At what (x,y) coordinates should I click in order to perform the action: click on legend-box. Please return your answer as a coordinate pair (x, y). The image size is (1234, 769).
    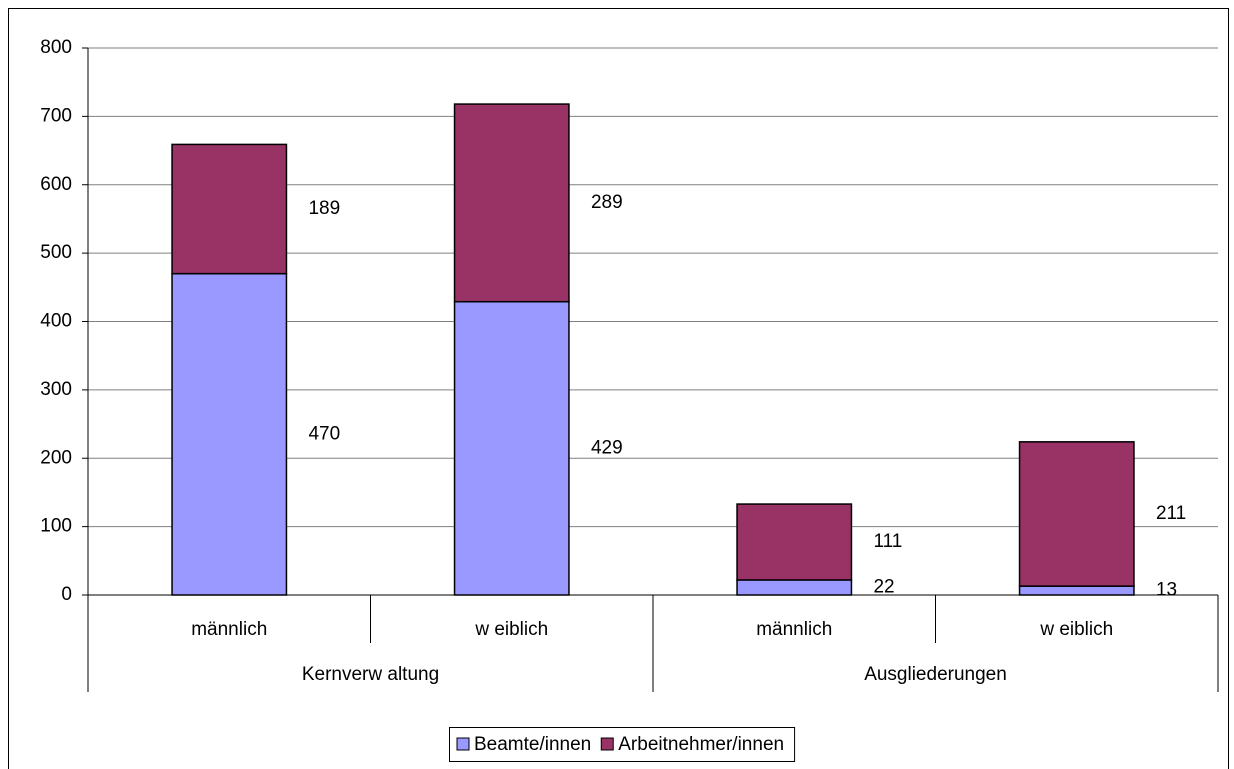
    Looking at the image, I should click on (622, 744).